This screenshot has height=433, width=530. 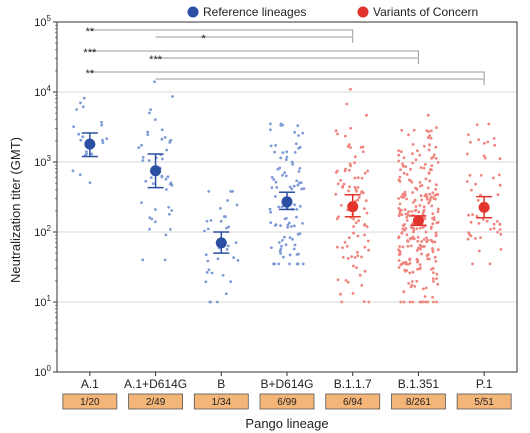 What do you see at coordinates (90, 402) in the screenshot?
I see `count-label: 1/20` at bounding box center [90, 402].